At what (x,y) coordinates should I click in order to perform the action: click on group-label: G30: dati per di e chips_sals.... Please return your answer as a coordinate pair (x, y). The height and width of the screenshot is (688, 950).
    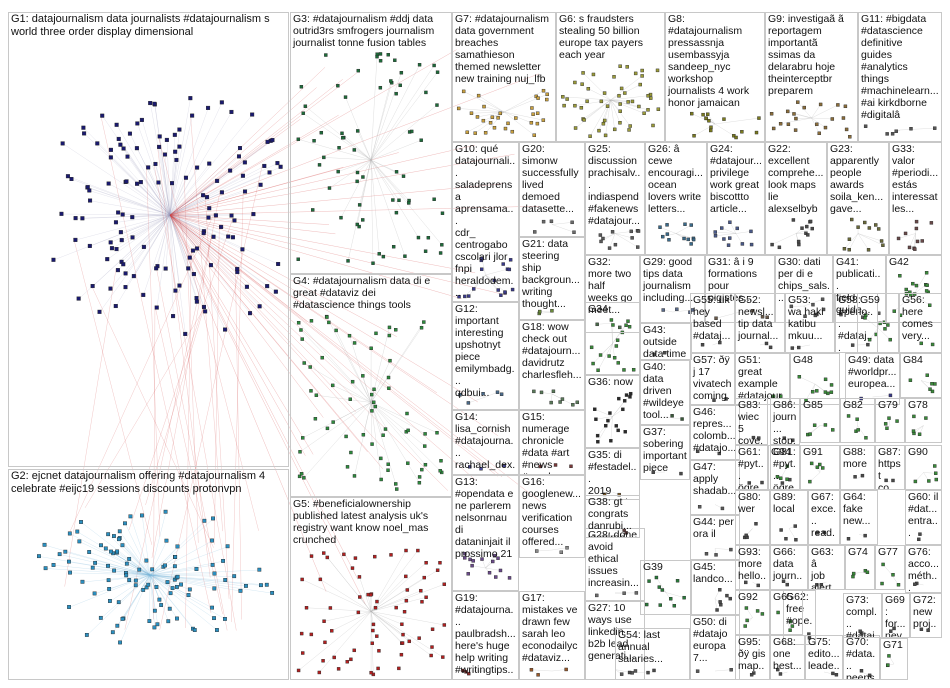
    Looking at the image, I should click on (804, 280).